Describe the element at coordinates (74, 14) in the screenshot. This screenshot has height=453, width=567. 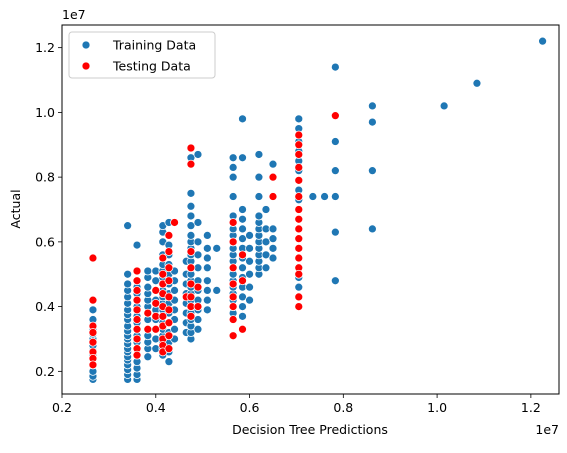
I see `y-axis-offset-label: 1e7` at that location.